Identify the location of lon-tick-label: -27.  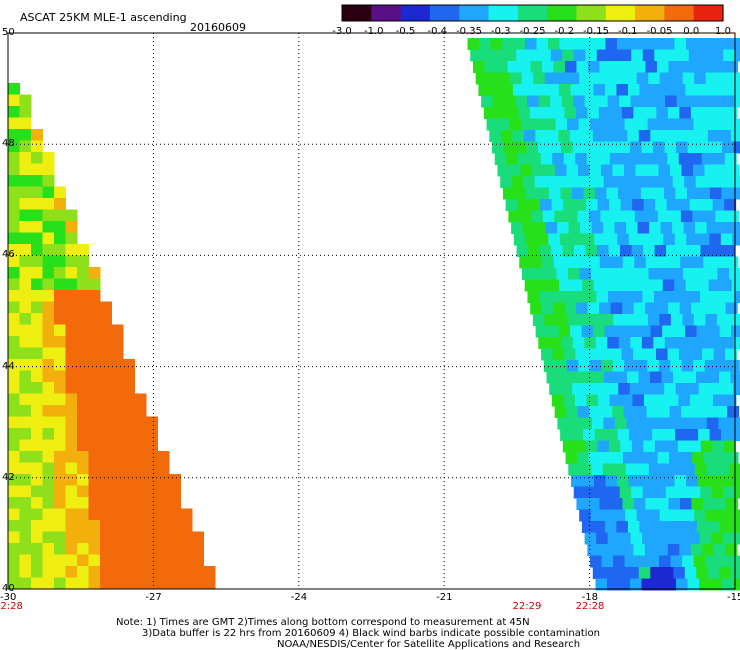
(153, 597).